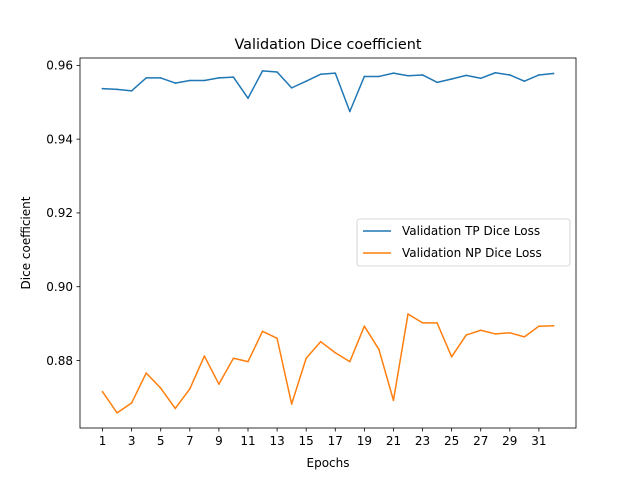  Describe the element at coordinates (327, 45) in the screenshot. I see `chart-title: Validation Dice coefficient` at that location.